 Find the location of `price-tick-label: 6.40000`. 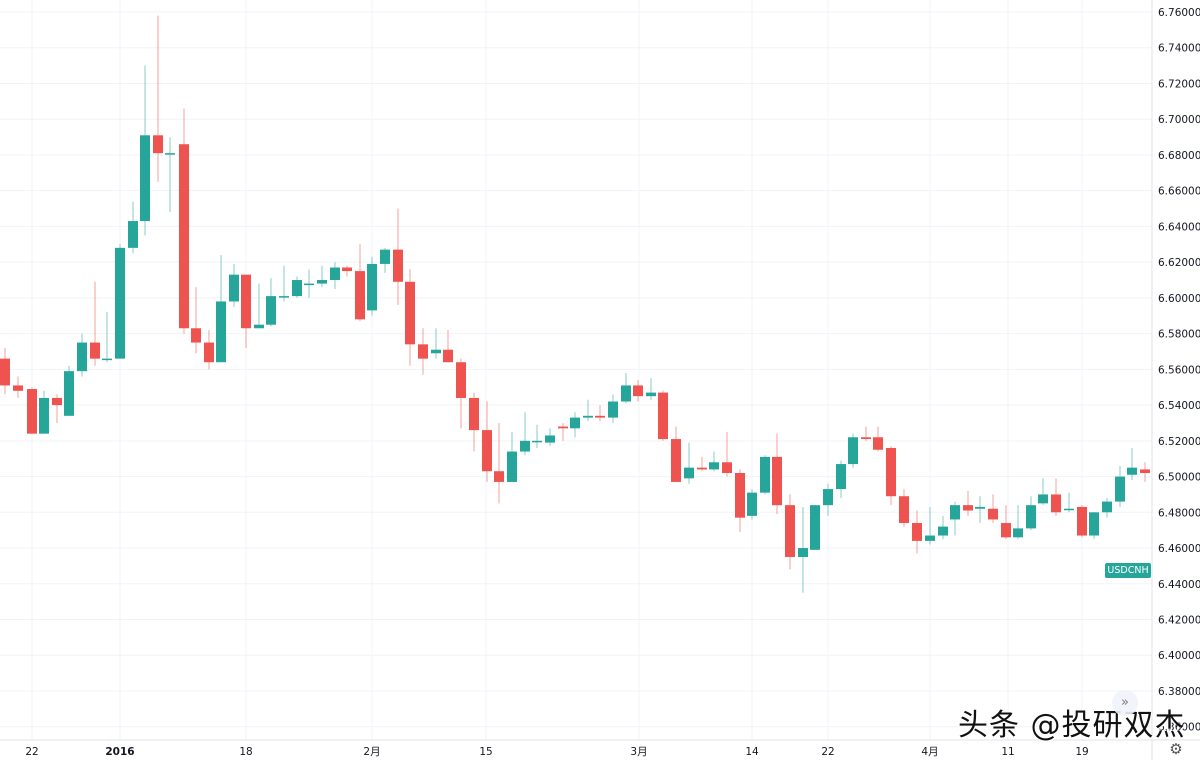

price-tick-label: 6.40000 is located at coordinates (1179, 656).